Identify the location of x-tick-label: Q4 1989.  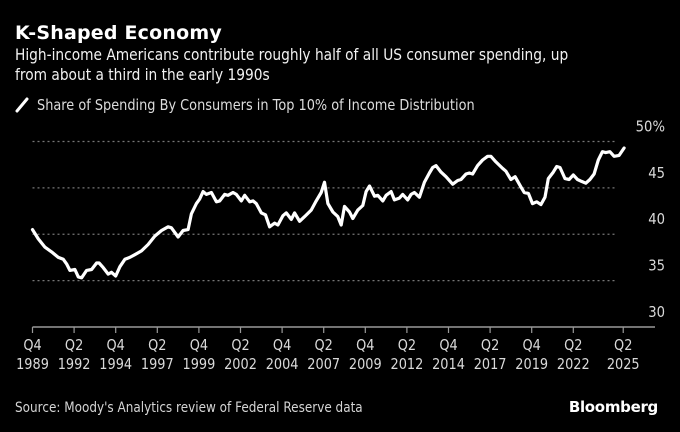
(32, 355).